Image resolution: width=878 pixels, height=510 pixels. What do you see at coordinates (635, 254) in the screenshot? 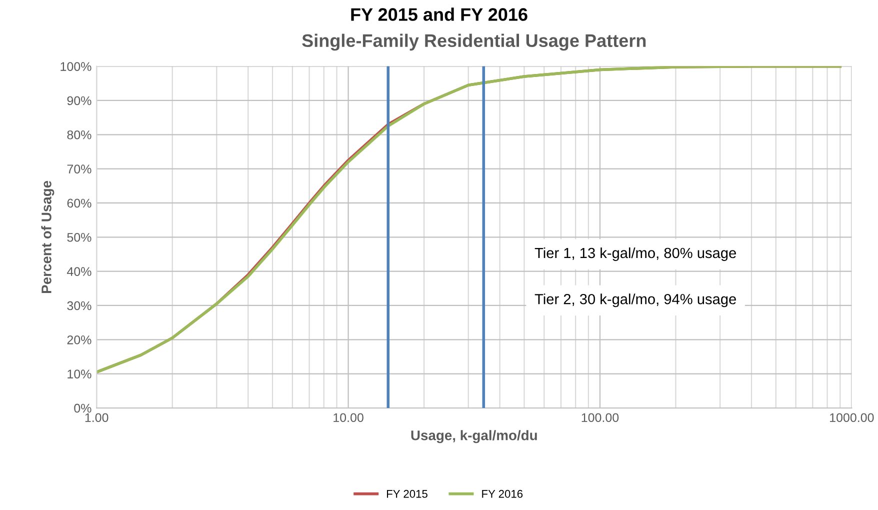
I see `annotation: Tier 1, 13 k-gal/mo, 80% usage` at bounding box center [635, 254].